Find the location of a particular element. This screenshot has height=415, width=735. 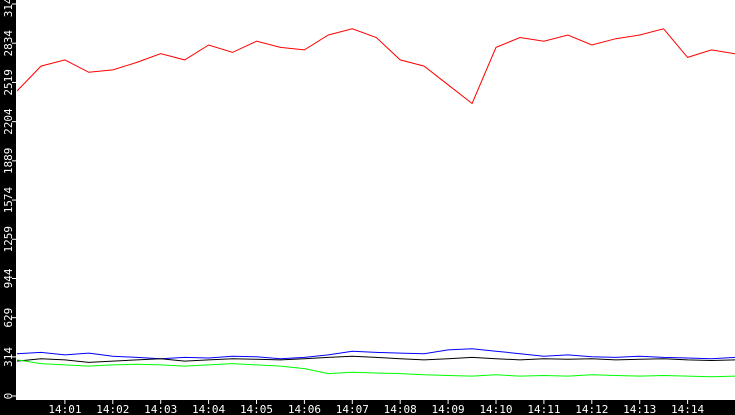

y-tick-label: 314 is located at coordinates (8, 357).